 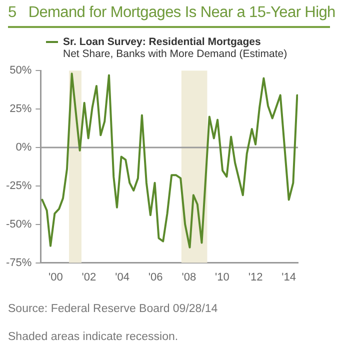 I want to click on x-tick-label: '10, so click(x=222, y=277).